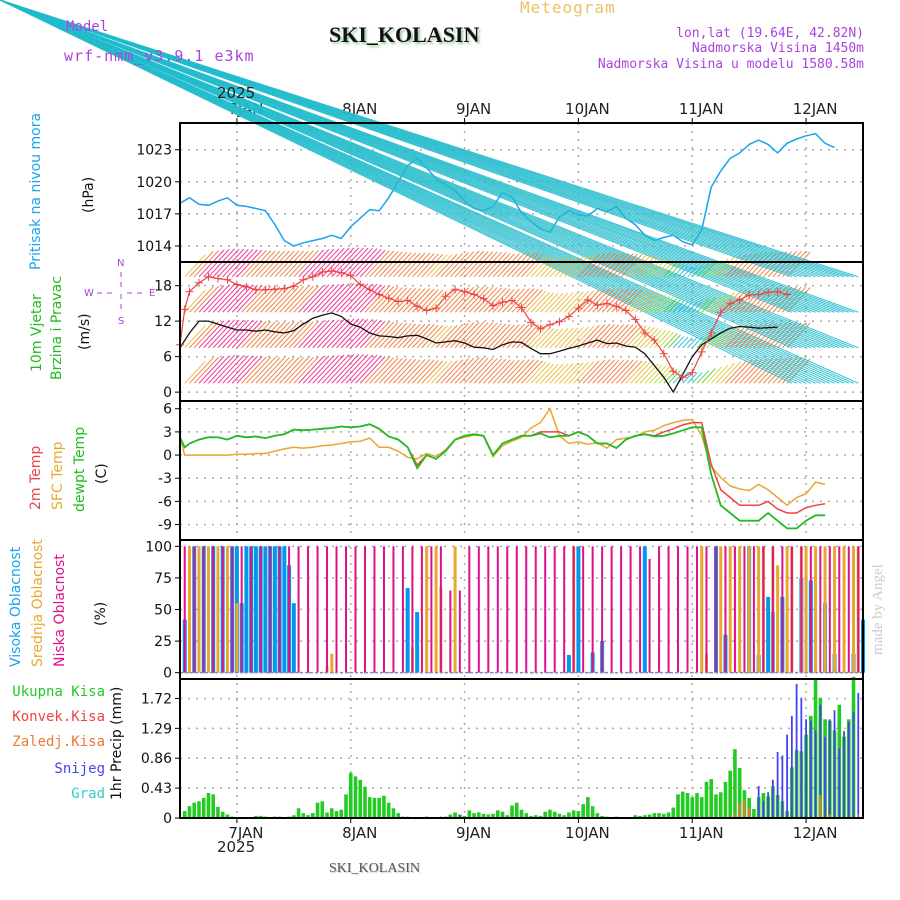  Describe the element at coordinates (829, 816) in the screenshot. I see `frz-precip-bar` at that location.